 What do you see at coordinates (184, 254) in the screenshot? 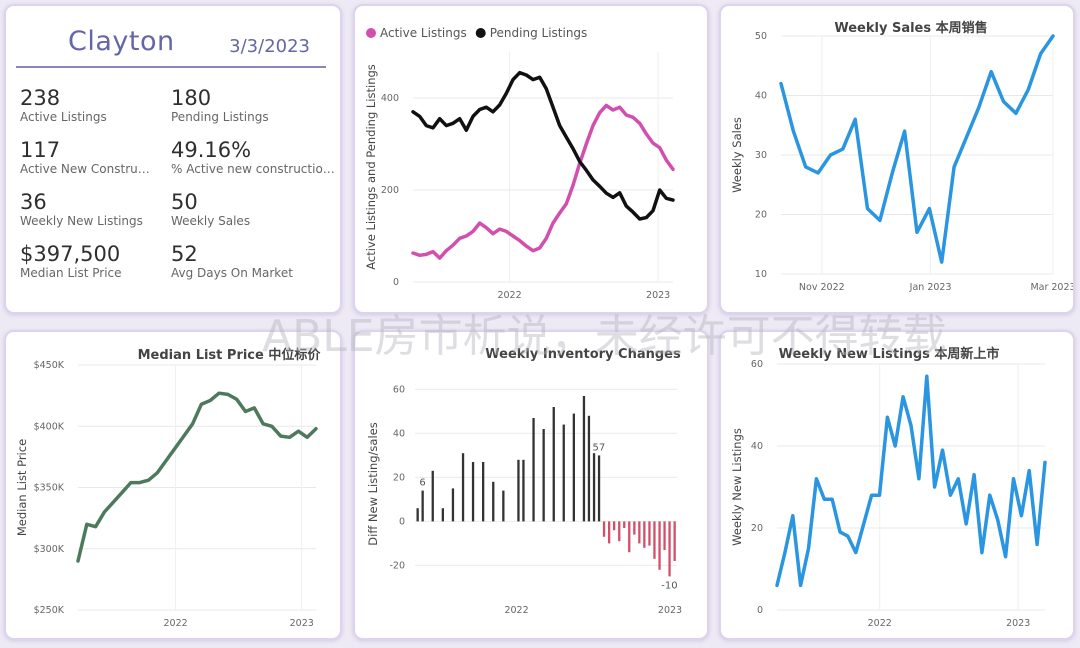
I see `kpi-value: 52` at bounding box center [184, 254].